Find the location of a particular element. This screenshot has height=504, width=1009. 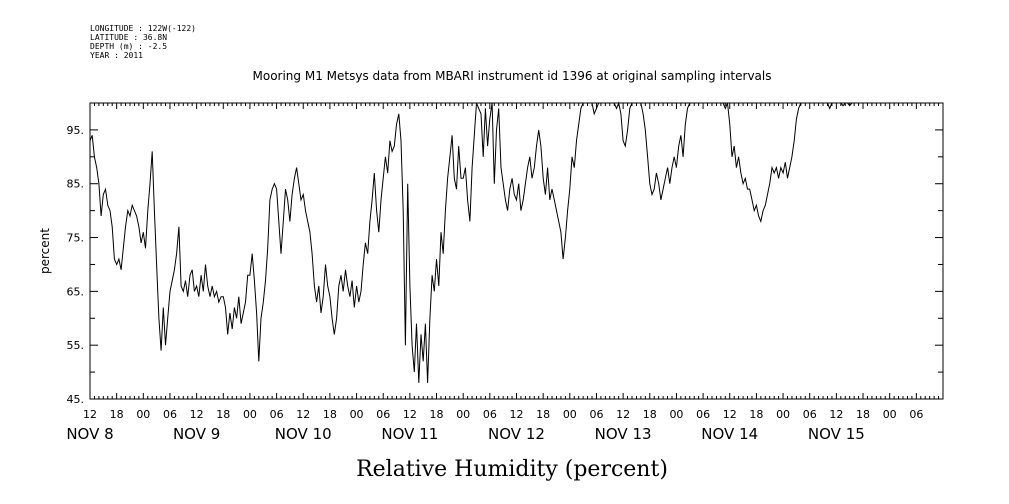

x-day-label: NOV 13 is located at coordinates (623, 434).